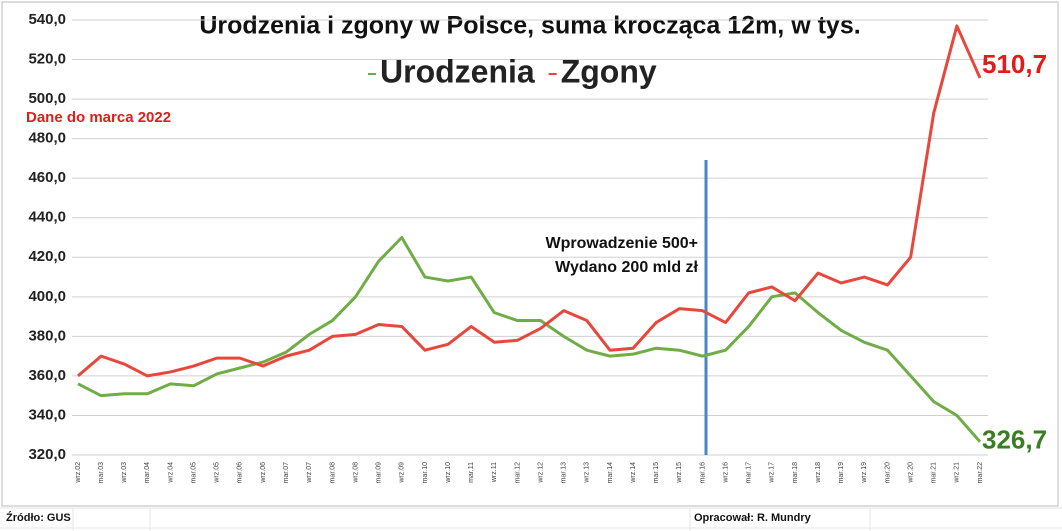 Image resolution: width=1062 pixels, height=531 pixels. What do you see at coordinates (818, 473) in the screenshot?
I see `x-tick-label: wrz.18` at bounding box center [818, 473].